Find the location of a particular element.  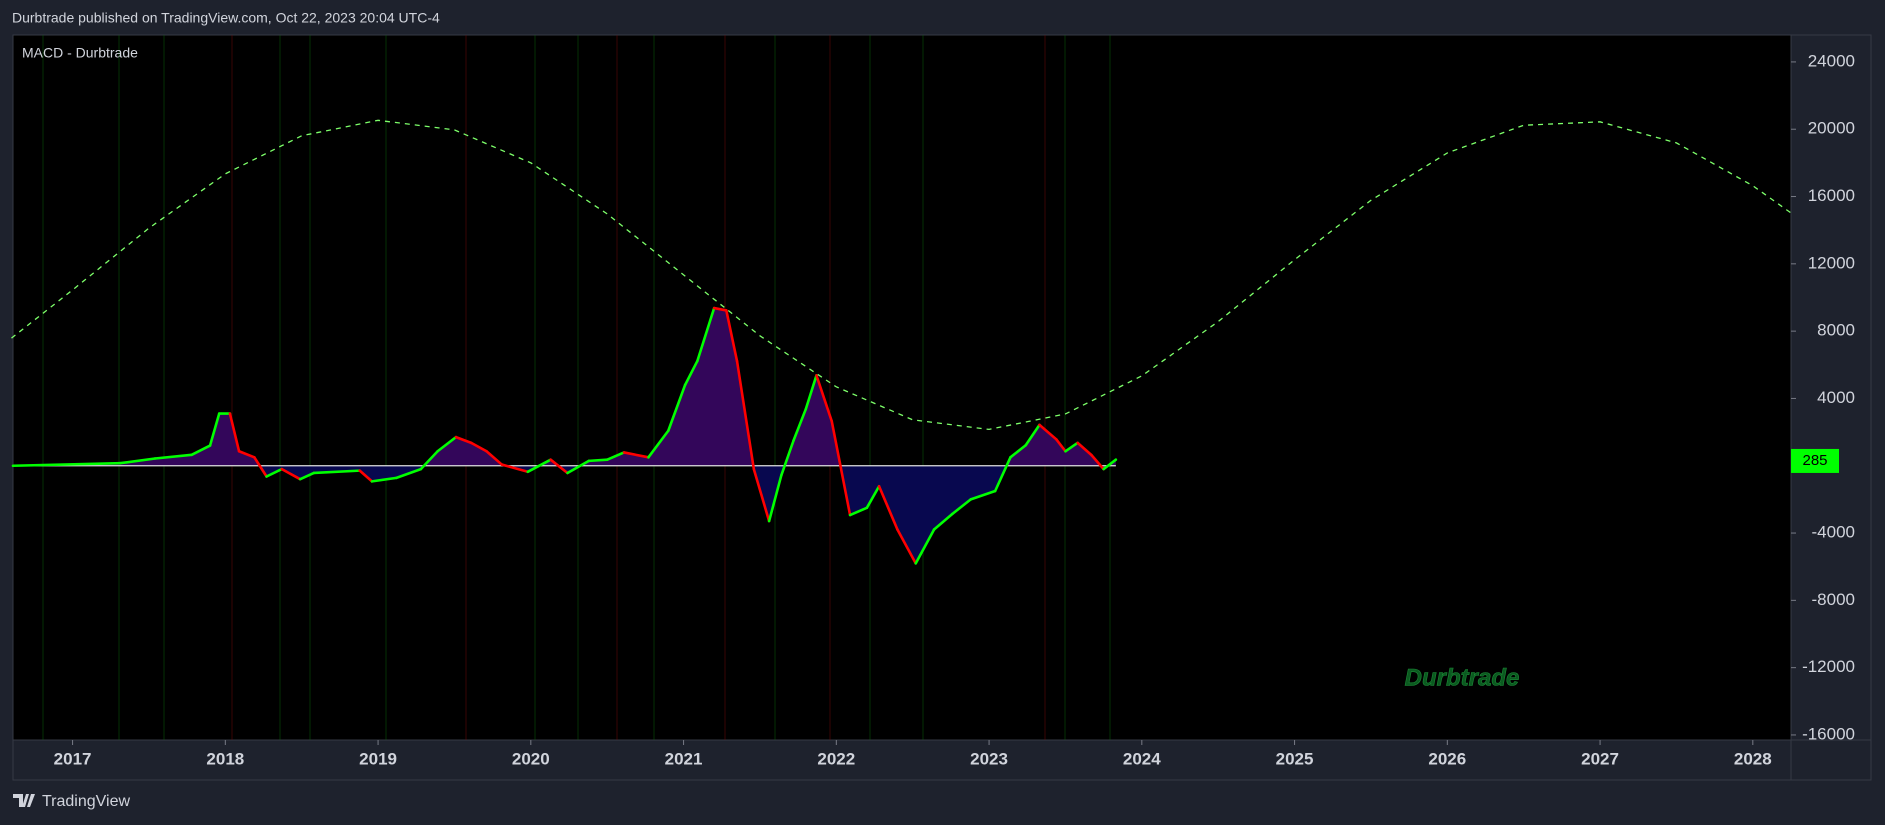

y-tick-label: -4000 is located at coordinates (1833, 532).